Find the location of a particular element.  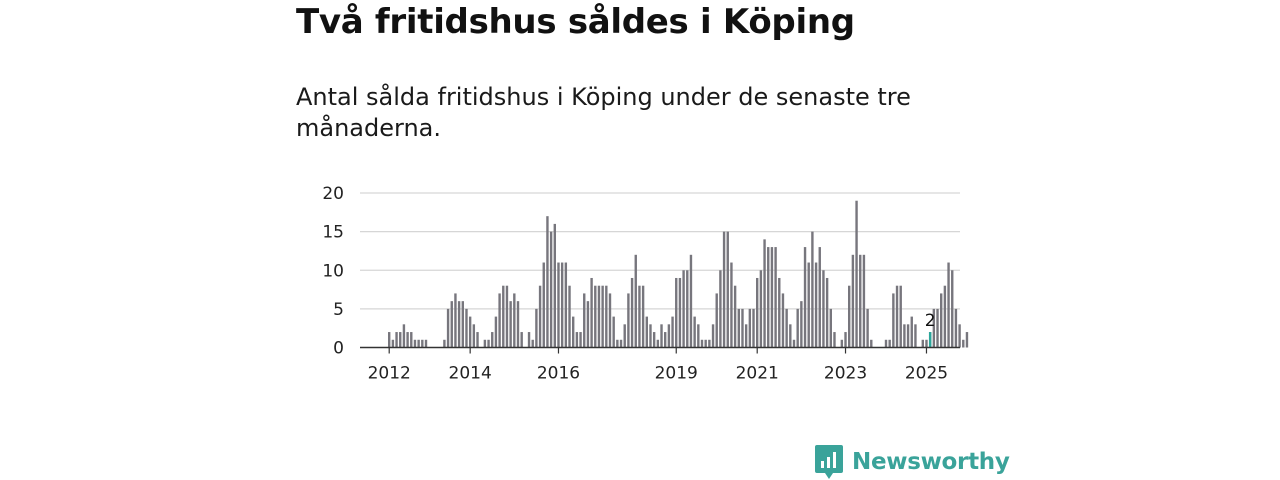

y-tick-label: 5 is located at coordinates (338, 310).